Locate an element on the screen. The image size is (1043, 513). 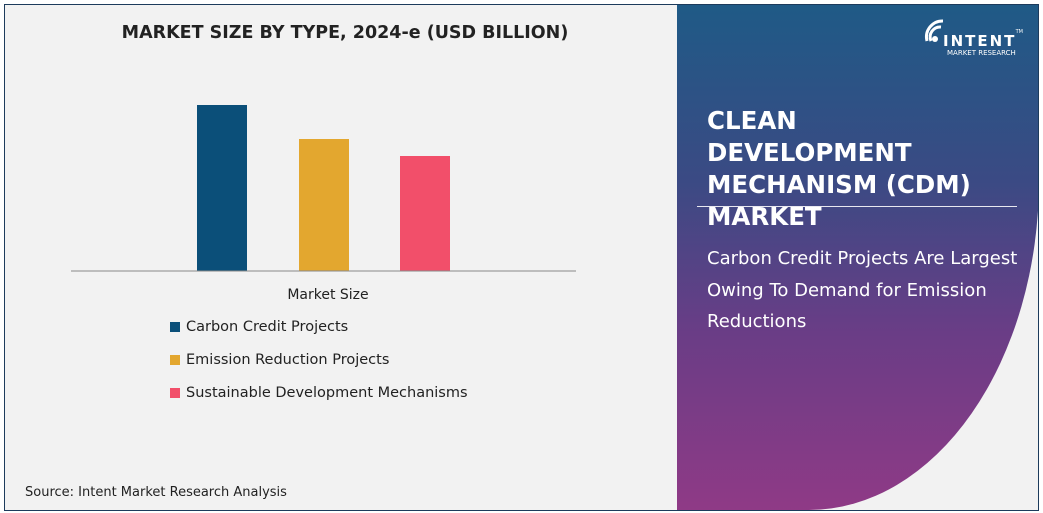
legend-label: Sustainable Development Mechanisms is located at coordinates (327, 392).